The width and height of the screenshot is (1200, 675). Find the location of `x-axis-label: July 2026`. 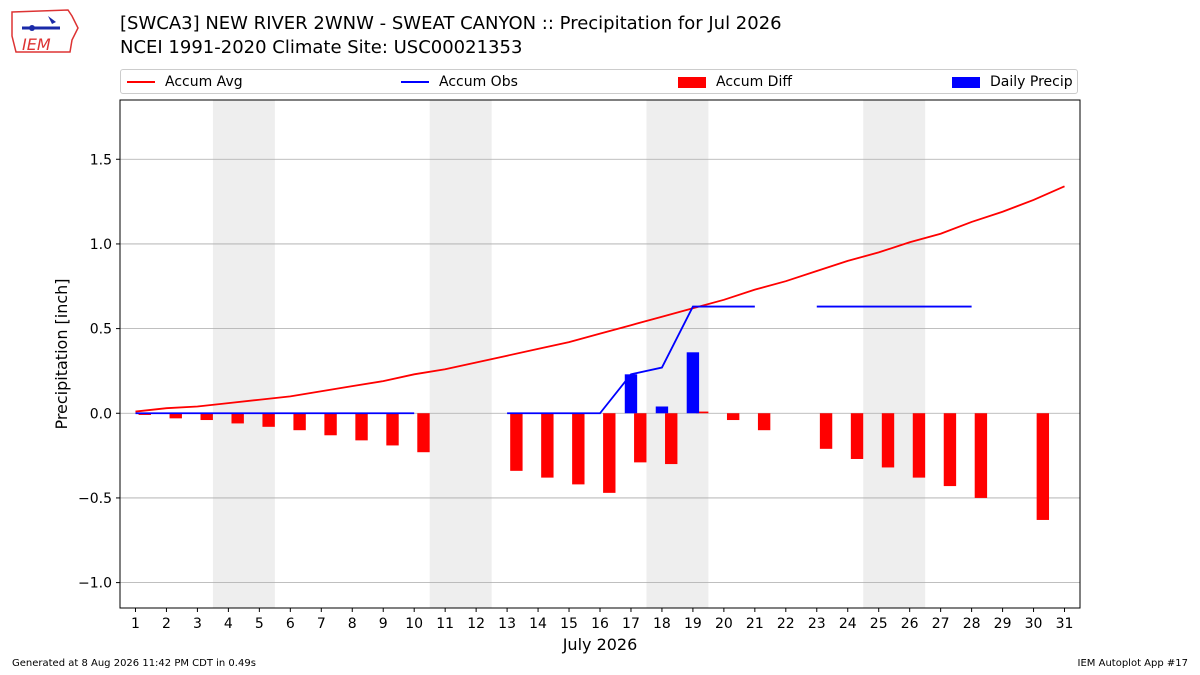

x-axis-label: July 2026 is located at coordinates (600, 644).